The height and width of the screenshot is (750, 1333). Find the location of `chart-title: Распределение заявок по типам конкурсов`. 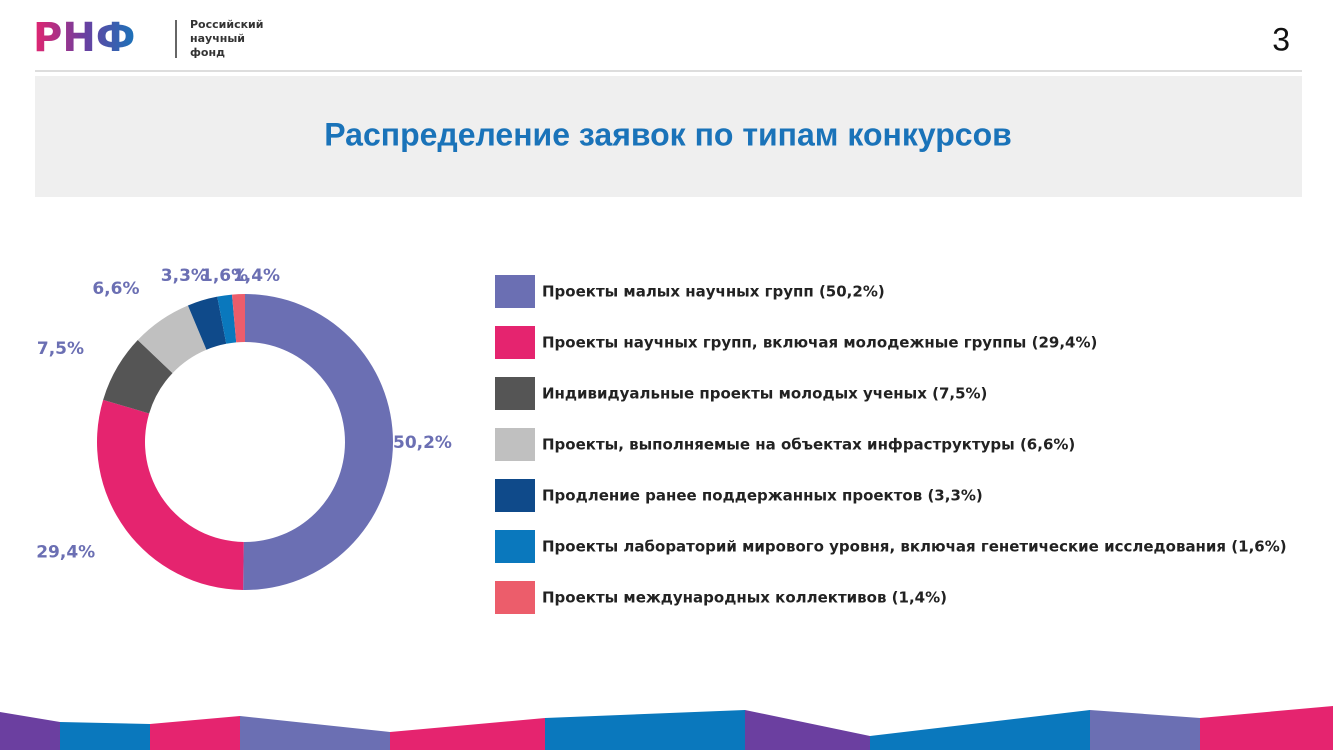

chart-title: Распределение заявок по типам конкурсов is located at coordinates (668, 134).